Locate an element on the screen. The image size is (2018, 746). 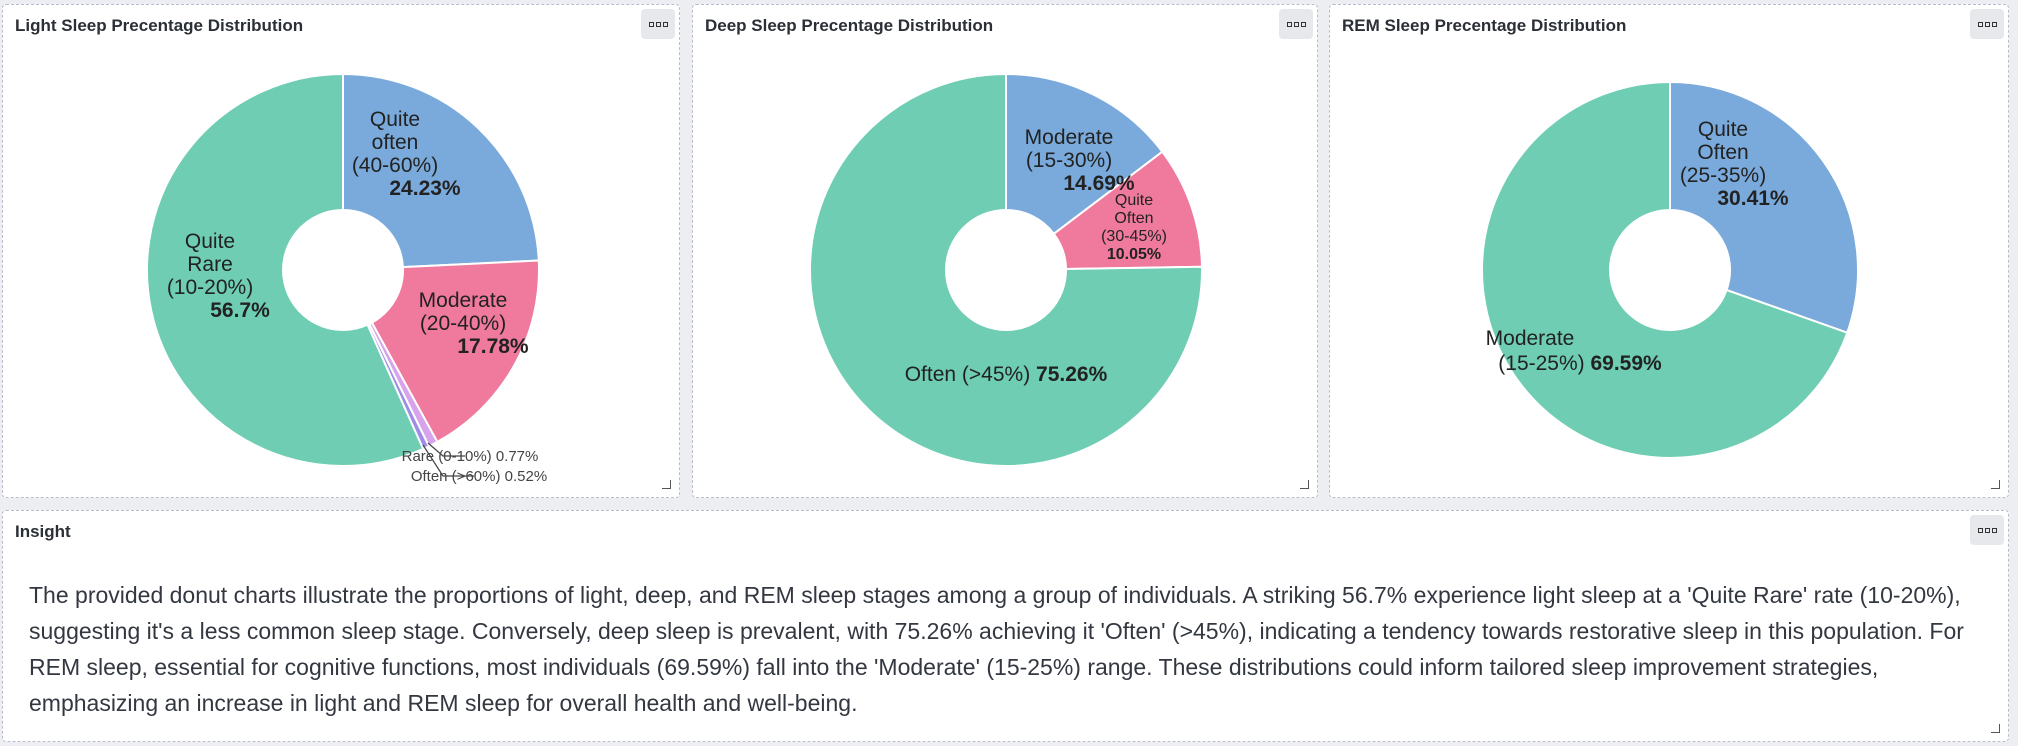
insight-title: Insight is located at coordinates (43, 531).